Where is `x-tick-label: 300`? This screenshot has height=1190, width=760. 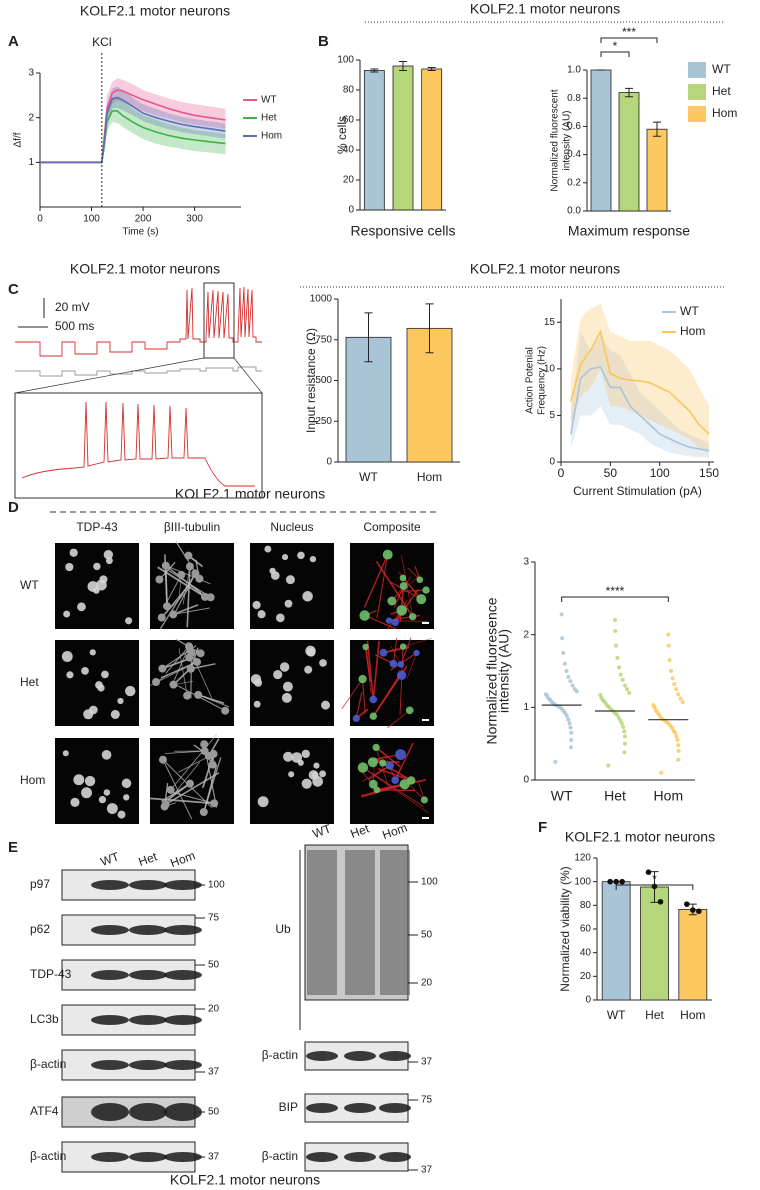
x-tick-label: 300 is located at coordinates (194, 219).